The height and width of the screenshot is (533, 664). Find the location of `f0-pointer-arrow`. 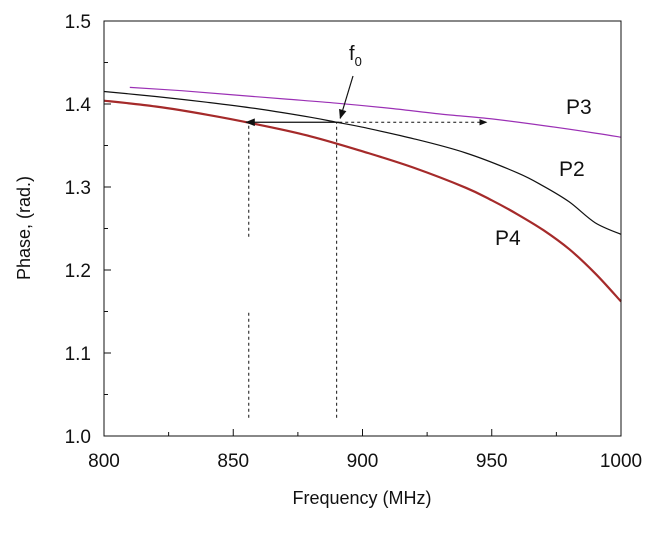

f0-pointer-arrow is located at coordinates (346, 97).